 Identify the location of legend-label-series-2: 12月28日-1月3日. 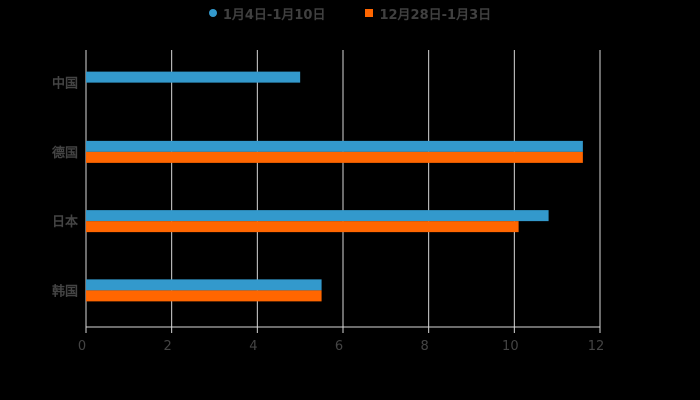
(435, 15).